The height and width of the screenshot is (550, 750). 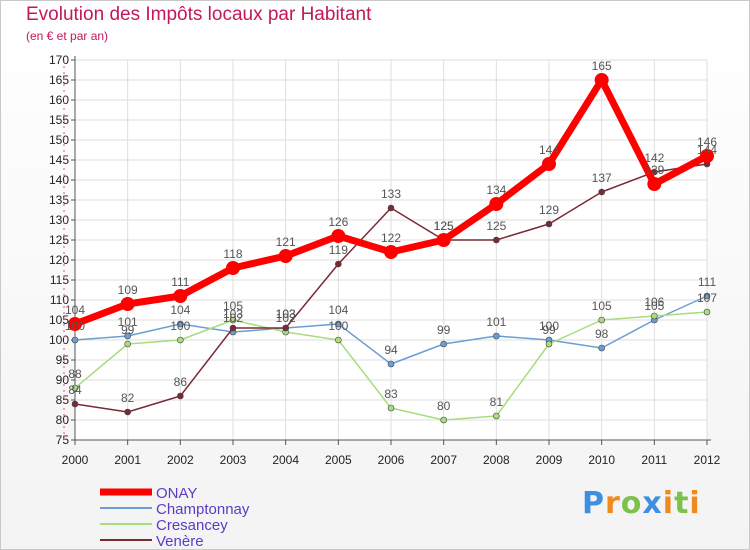 What do you see at coordinates (602, 66) in the screenshot?
I see `data-label: 165` at bounding box center [602, 66].